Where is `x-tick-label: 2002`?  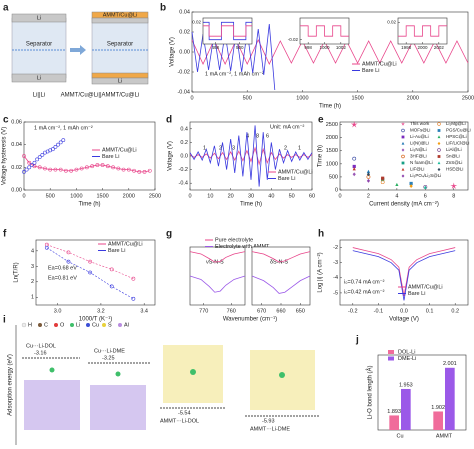 x-tick-label: 2002 is located at coordinates (439, 47).